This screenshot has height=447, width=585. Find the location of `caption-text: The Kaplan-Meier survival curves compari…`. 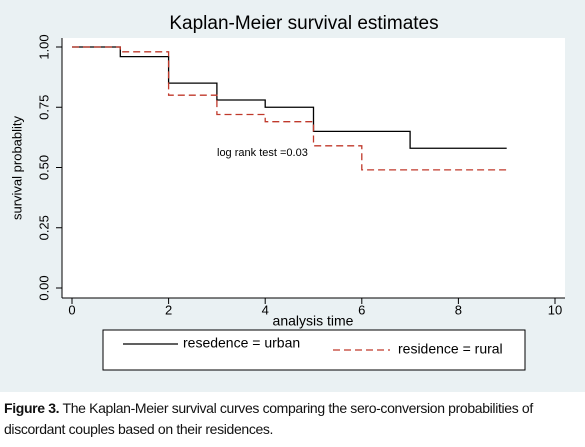

caption-text: The Kaplan-Meier survival curves compari… is located at coordinates (268, 418).